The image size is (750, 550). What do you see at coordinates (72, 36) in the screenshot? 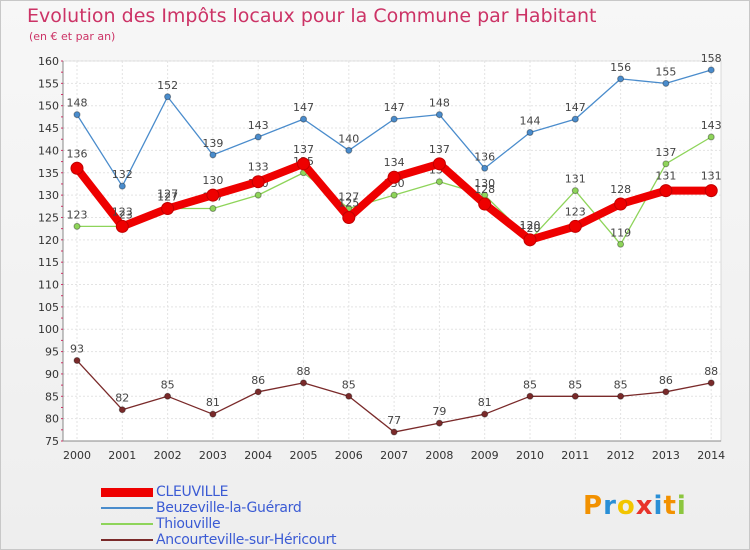
I see `chart-subtitle: (en € et par an)` at bounding box center [72, 36].